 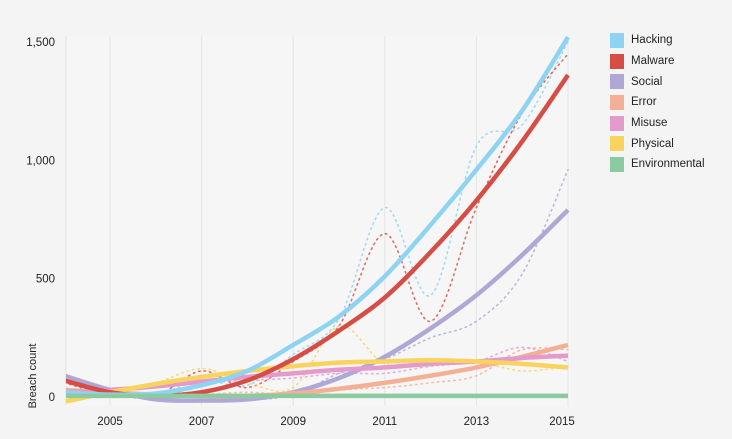 What do you see at coordinates (110, 422) in the screenshot?
I see `x-tick-label: 2005` at bounding box center [110, 422].